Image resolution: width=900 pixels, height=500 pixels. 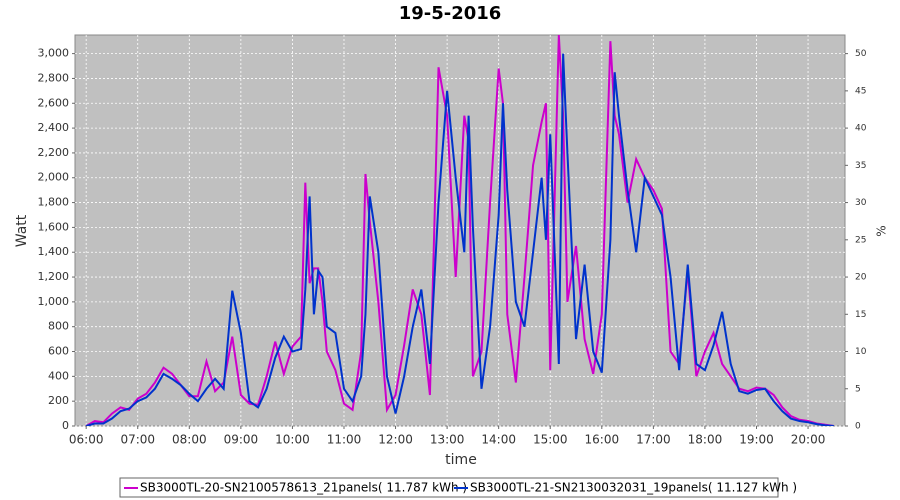 What do you see at coordinates (395, 440) in the screenshot?
I see `x-tick-label: 12:00` at bounding box center [395, 440].